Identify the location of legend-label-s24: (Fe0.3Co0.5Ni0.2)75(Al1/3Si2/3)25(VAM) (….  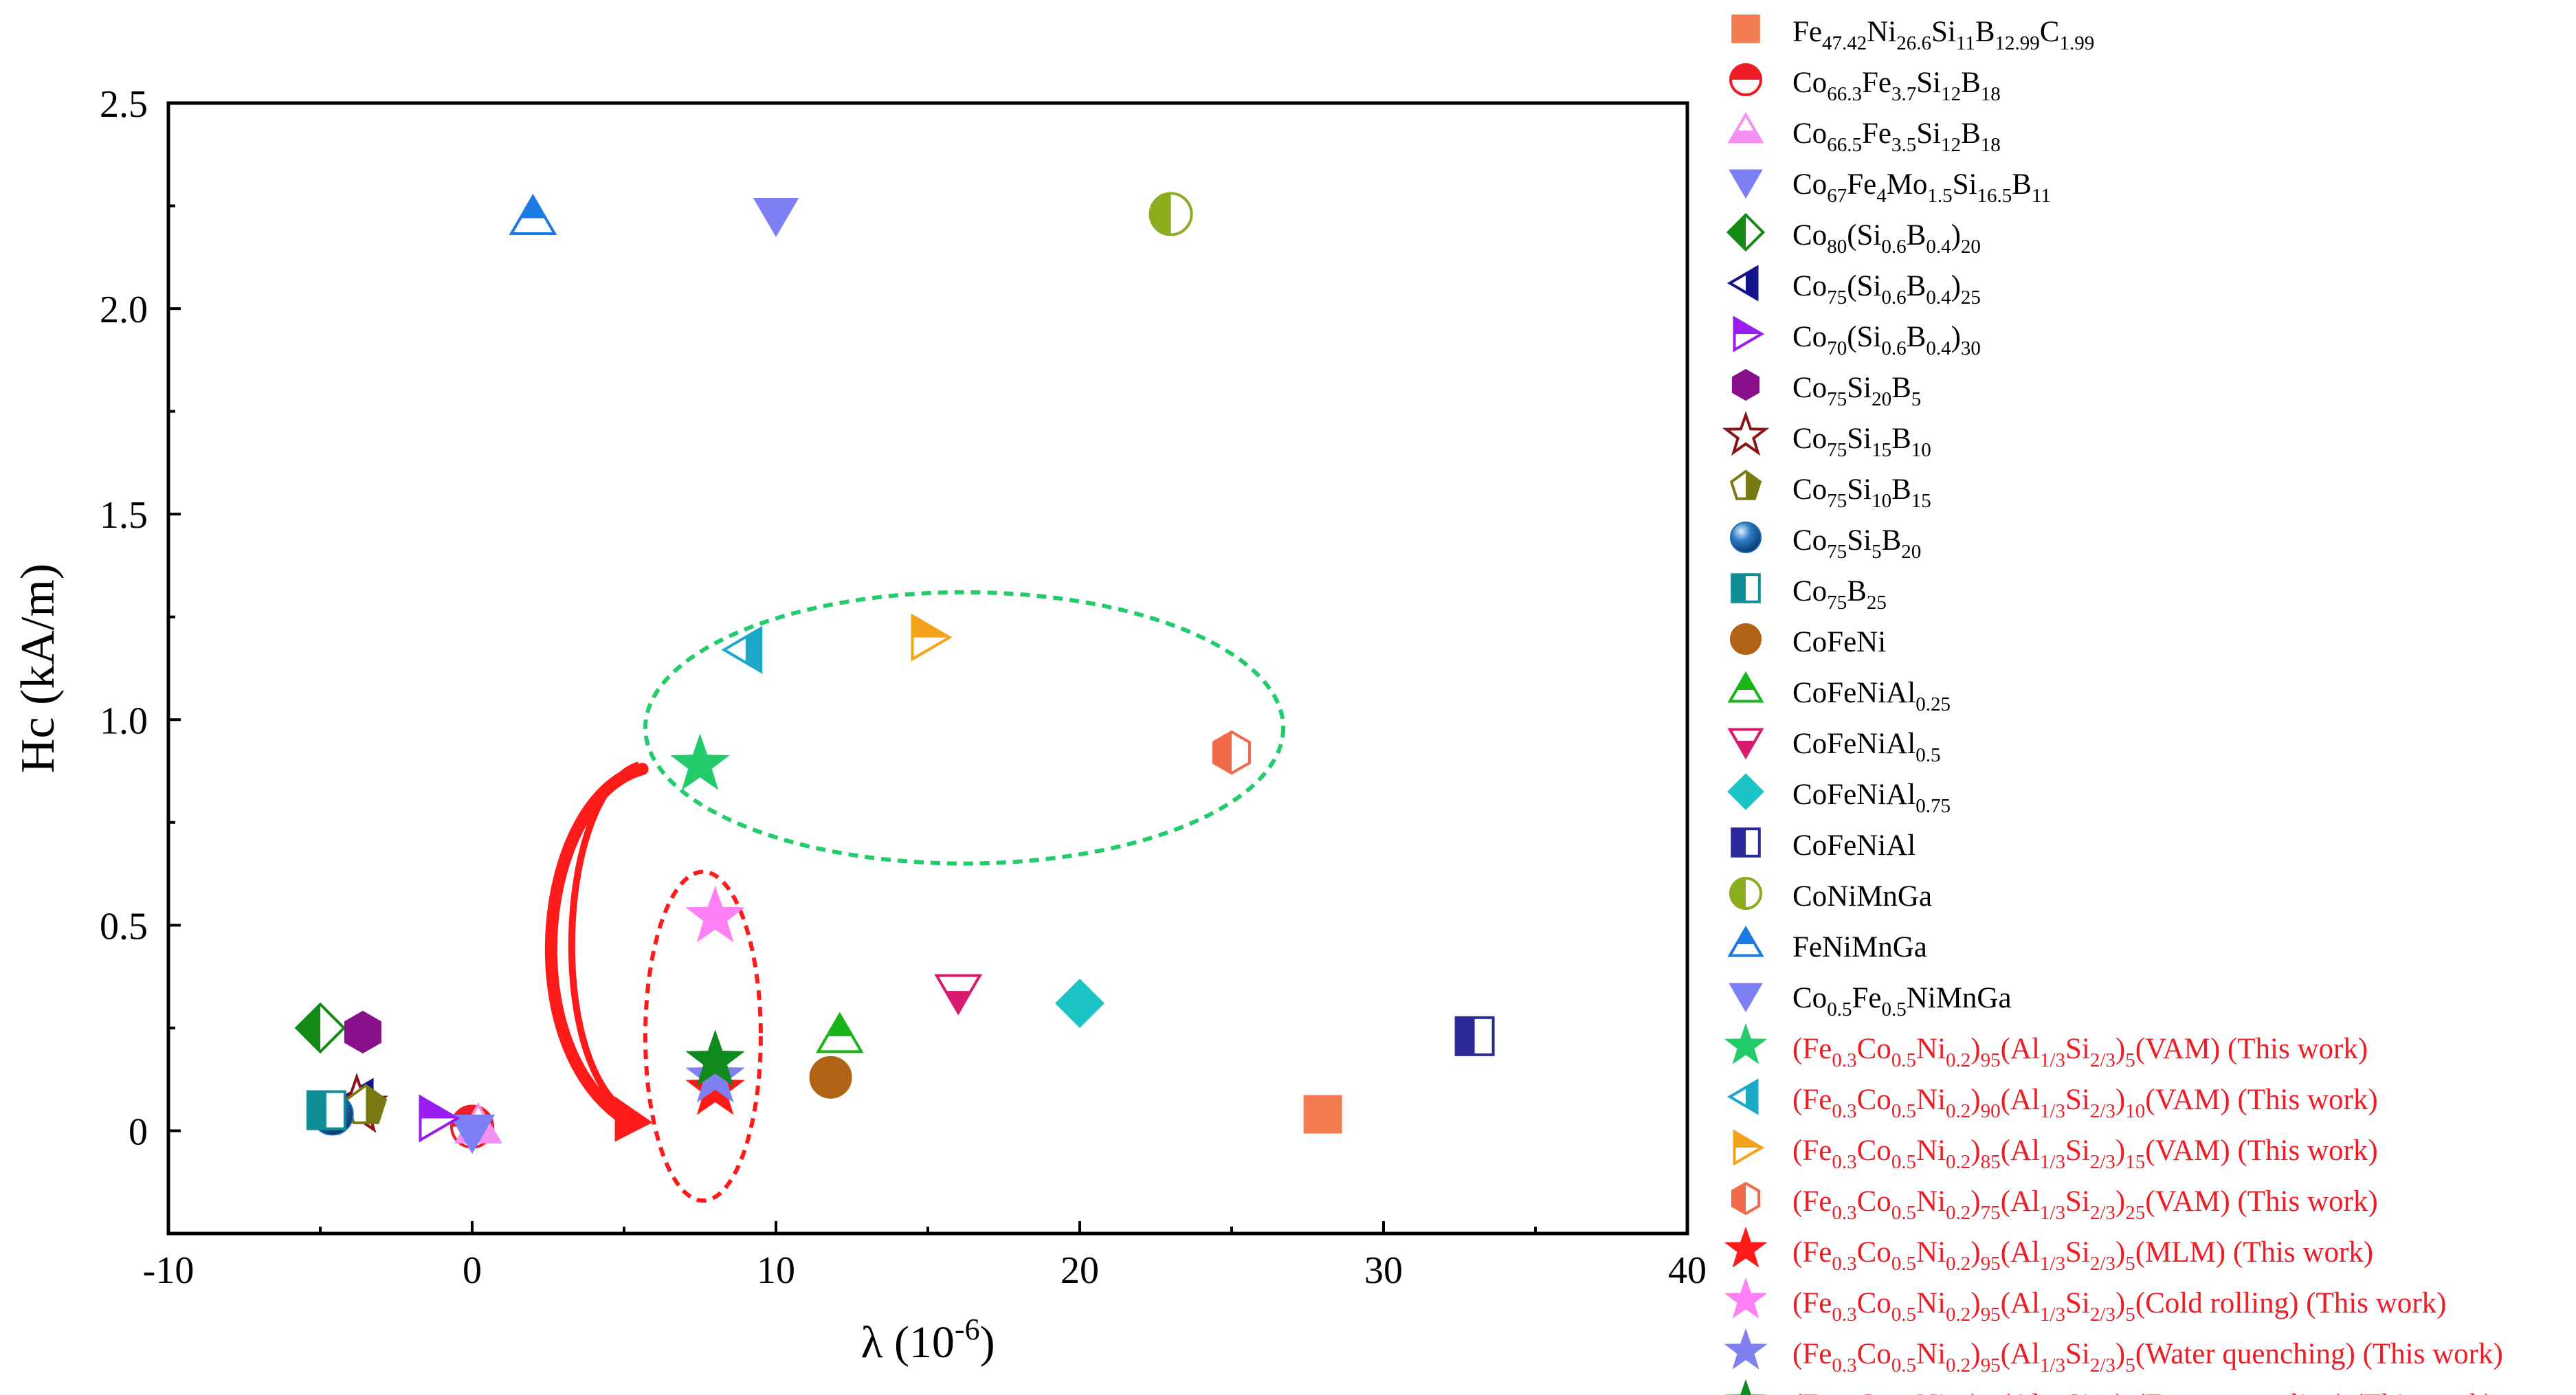
(2085, 1204).